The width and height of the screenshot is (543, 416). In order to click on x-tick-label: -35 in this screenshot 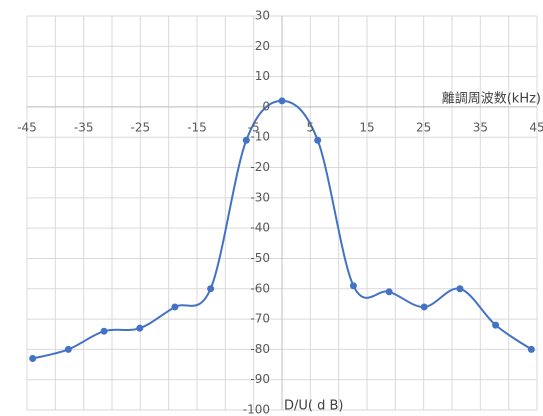, I will do `click(84, 127)`.